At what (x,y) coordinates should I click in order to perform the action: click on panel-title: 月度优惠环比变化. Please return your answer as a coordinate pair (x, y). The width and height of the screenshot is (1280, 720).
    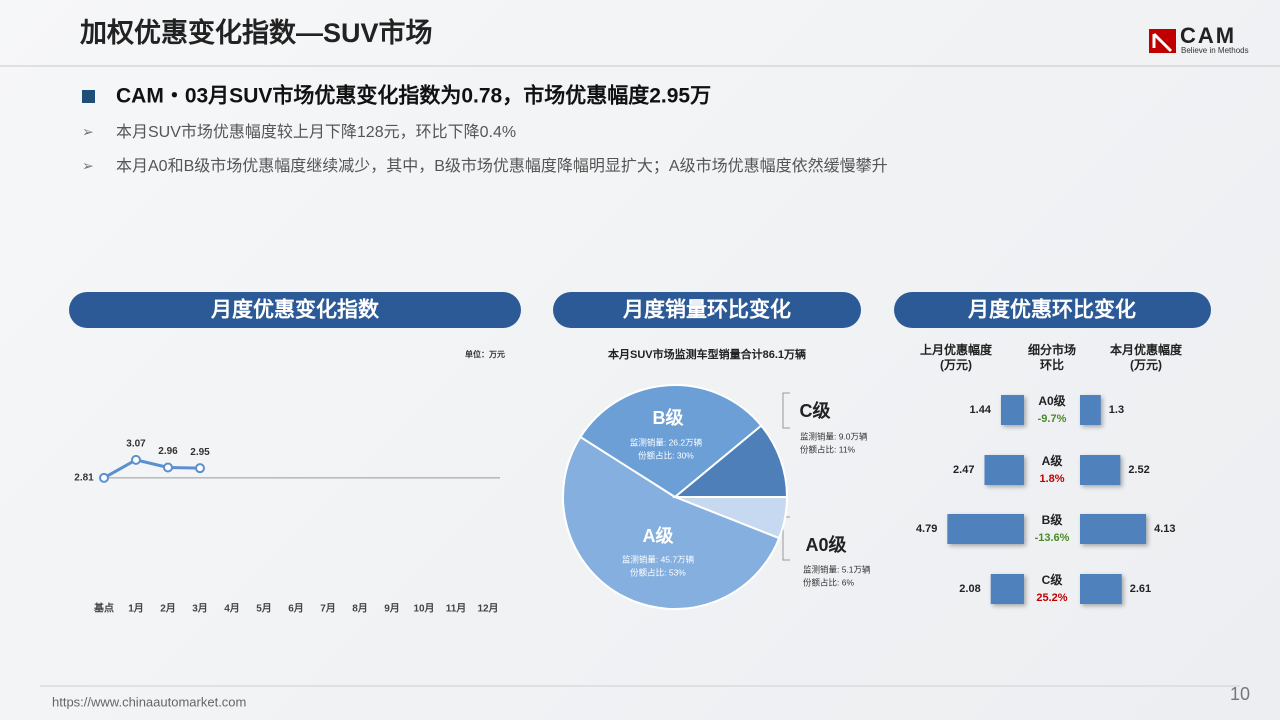
    Looking at the image, I should click on (1051, 310).